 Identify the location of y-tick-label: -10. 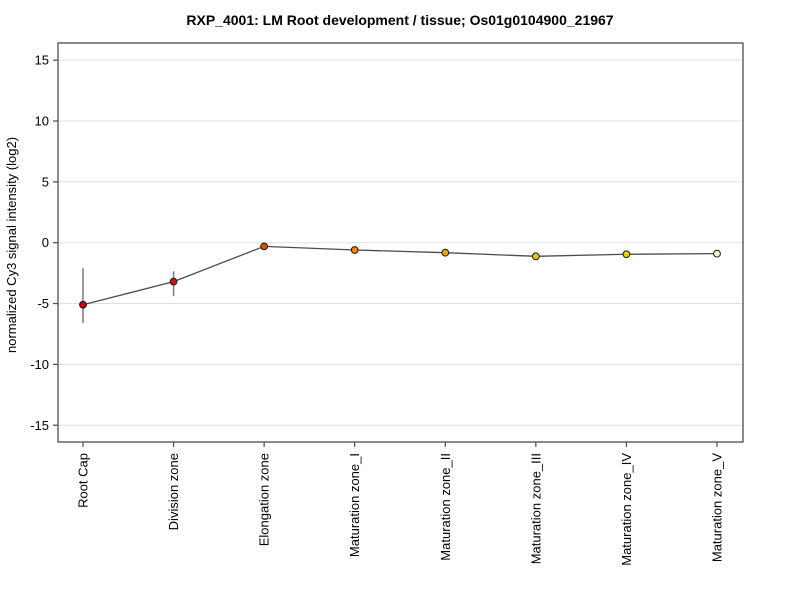
(39, 364).